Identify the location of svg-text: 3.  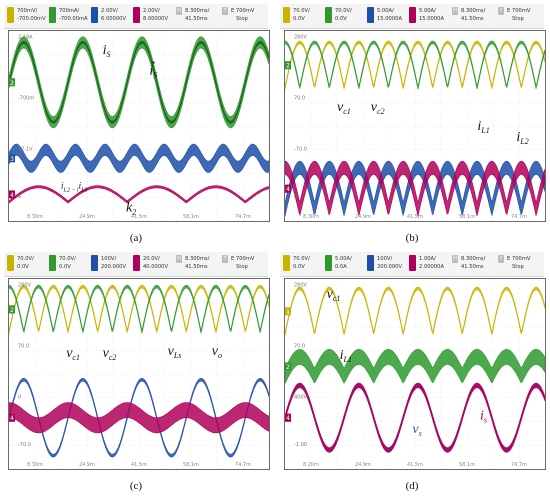
(12, 159).